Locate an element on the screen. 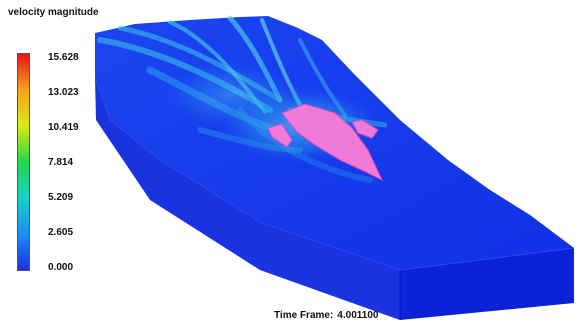 The width and height of the screenshot is (578, 322). time-frame-value: 4.001100 is located at coordinates (358, 315).